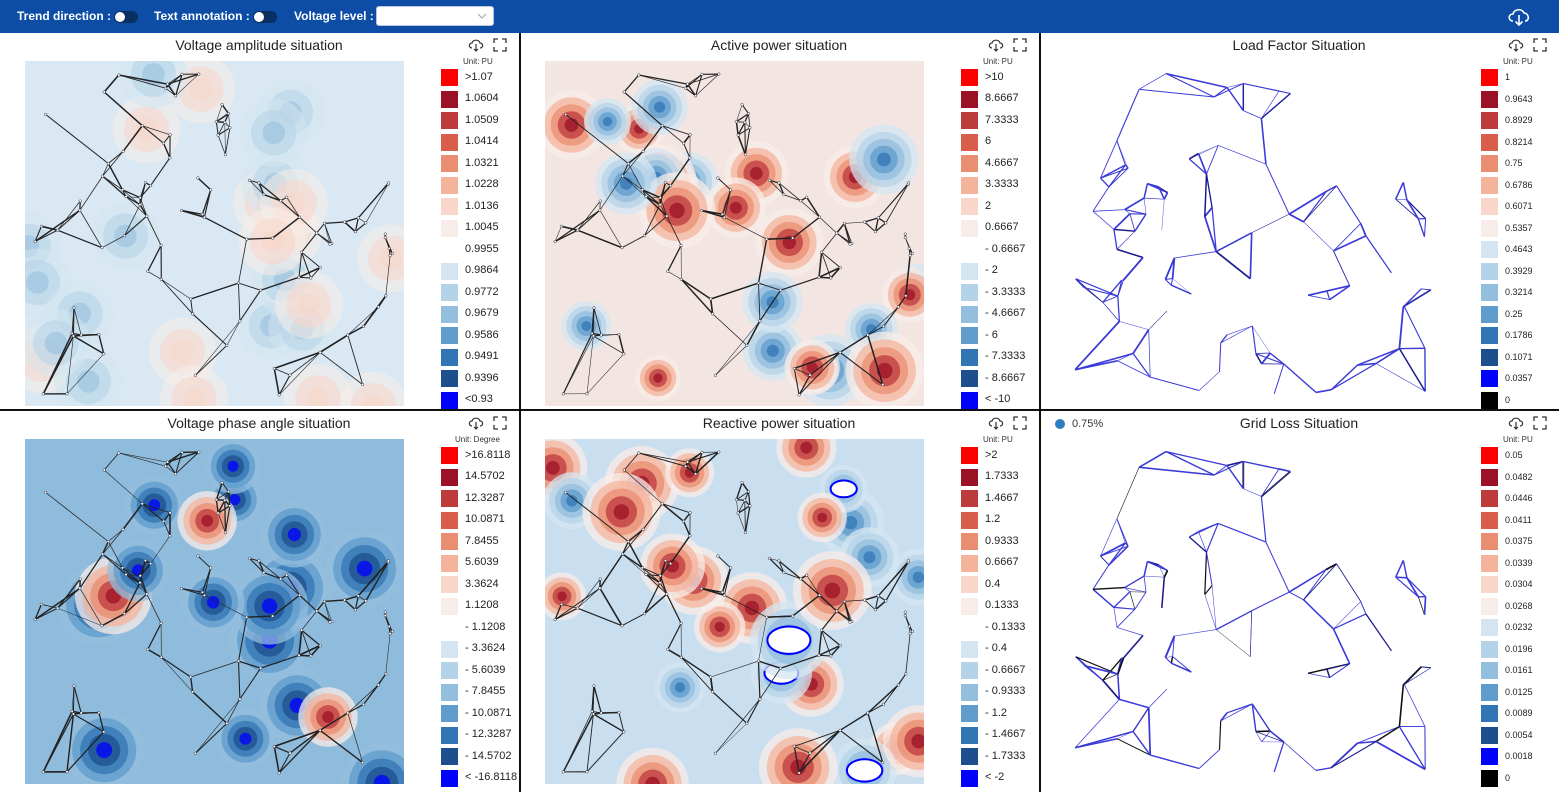  What do you see at coordinates (435, 16) in the screenshot?
I see `voltage-level-select` at bounding box center [435, 16].